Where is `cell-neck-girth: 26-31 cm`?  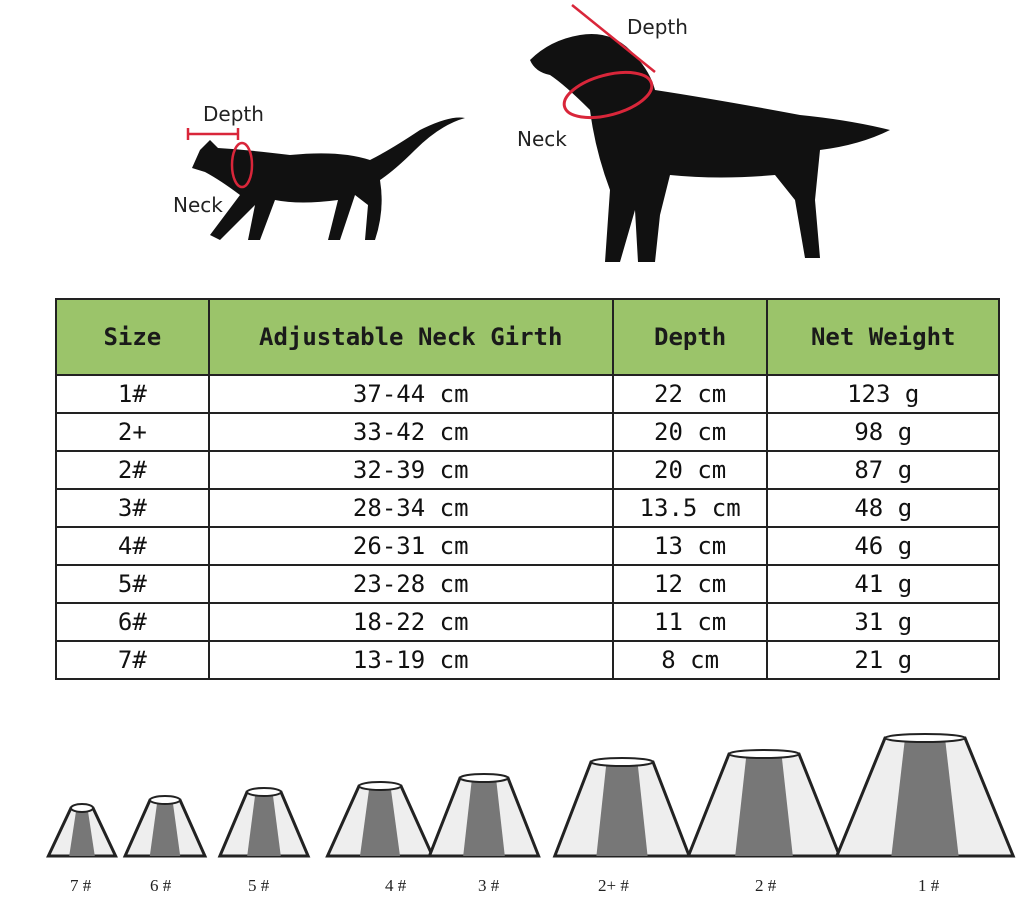 cell-neck-girth: 26-31 cm is located at coordinates (410, 546).